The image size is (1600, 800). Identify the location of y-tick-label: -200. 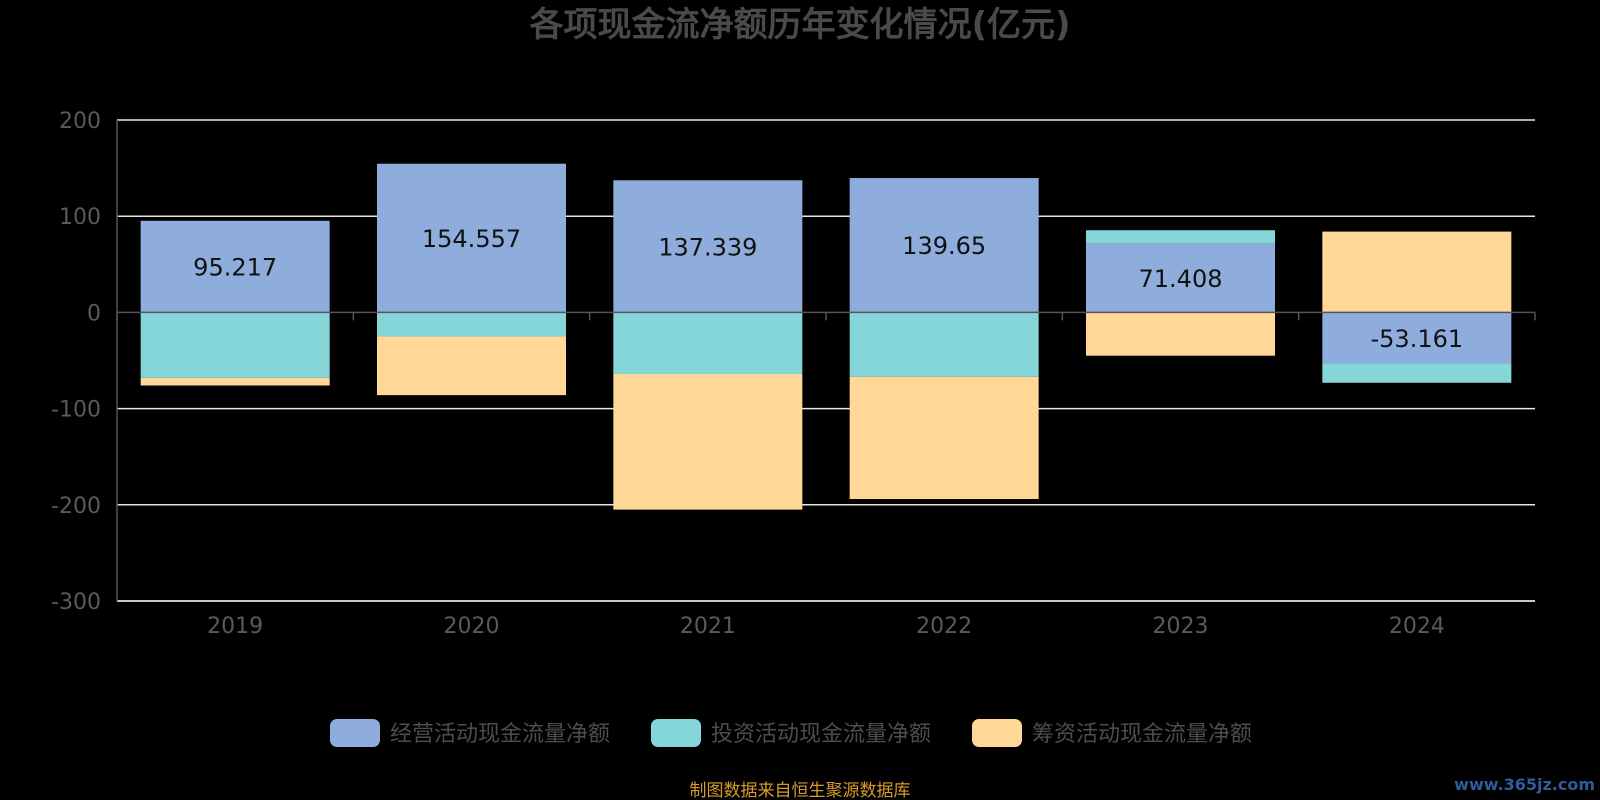
(76, 506).